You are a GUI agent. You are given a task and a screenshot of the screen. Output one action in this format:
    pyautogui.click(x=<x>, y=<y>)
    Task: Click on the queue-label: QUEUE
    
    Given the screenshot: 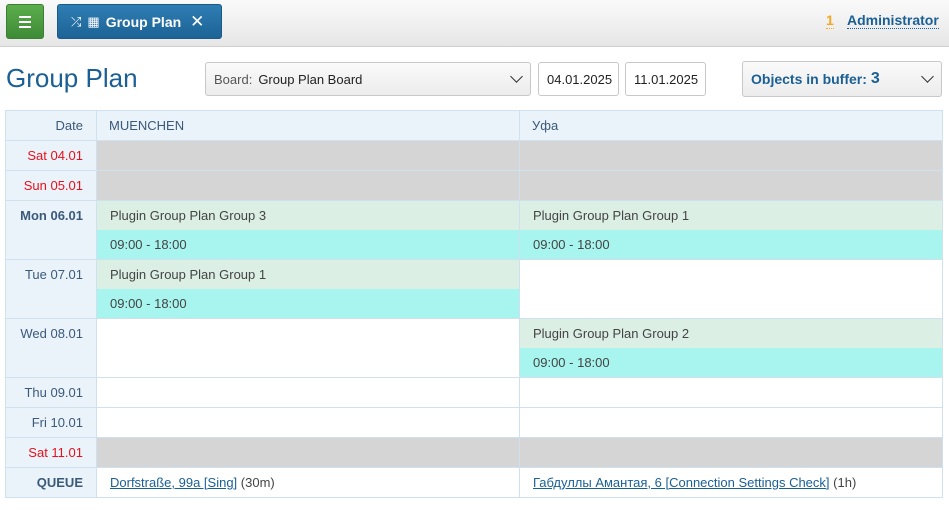 What is the action you would take?
    pyautogui.click(x=51, y=482)
    